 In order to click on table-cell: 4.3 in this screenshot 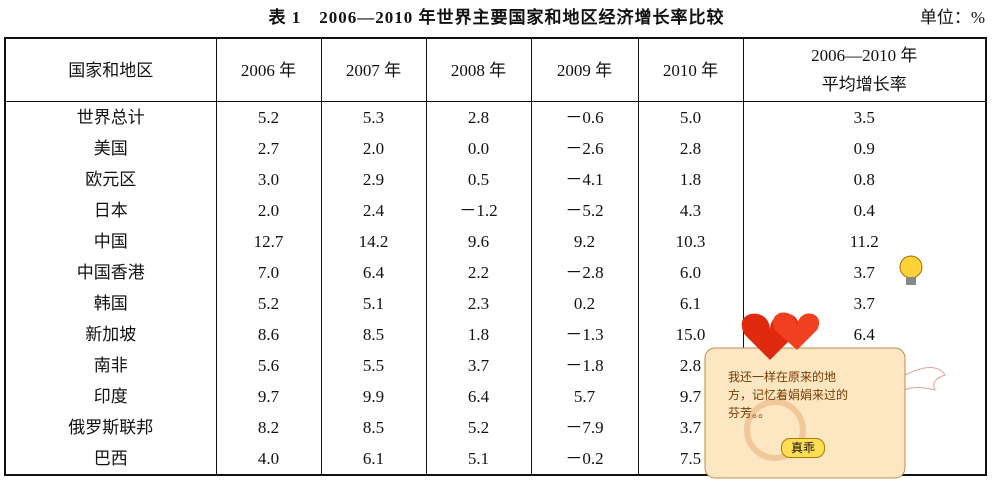, I will do `click(690, 210)`.